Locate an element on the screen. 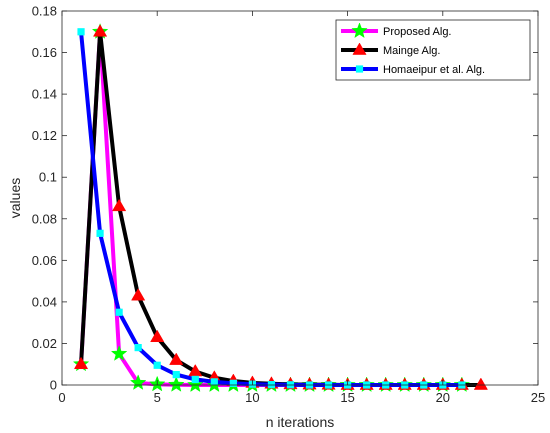  x-tick-label: 20 is located at coordinates (443, 397).